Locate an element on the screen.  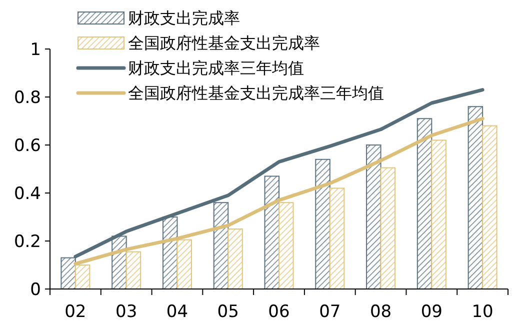
x-tick-label: 03 is located at coordinates (127, 312).